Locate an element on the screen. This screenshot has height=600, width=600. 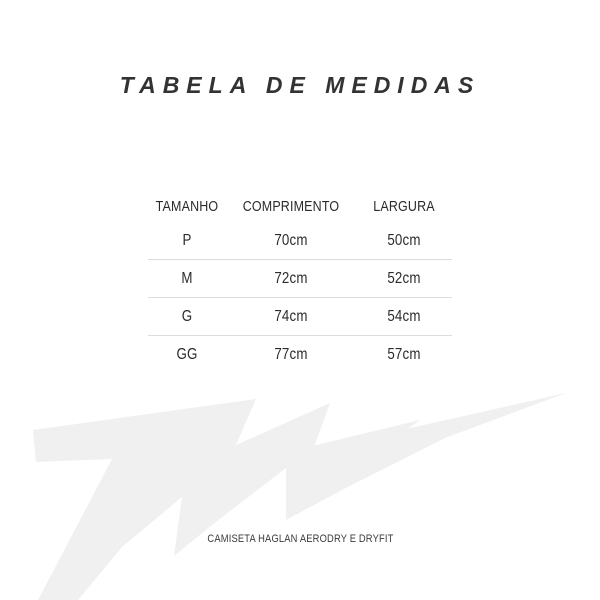
cell-width: 57cm is located at coordinates (404, 354).